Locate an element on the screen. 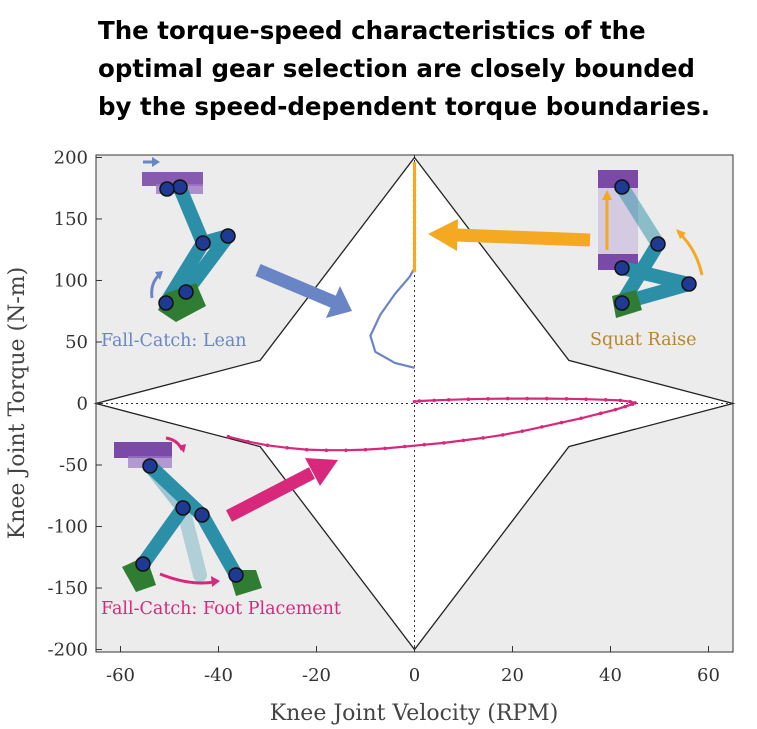 The width and height of the screenshot is (757, 729). arrow-lean is located at coordinates (303, 291).